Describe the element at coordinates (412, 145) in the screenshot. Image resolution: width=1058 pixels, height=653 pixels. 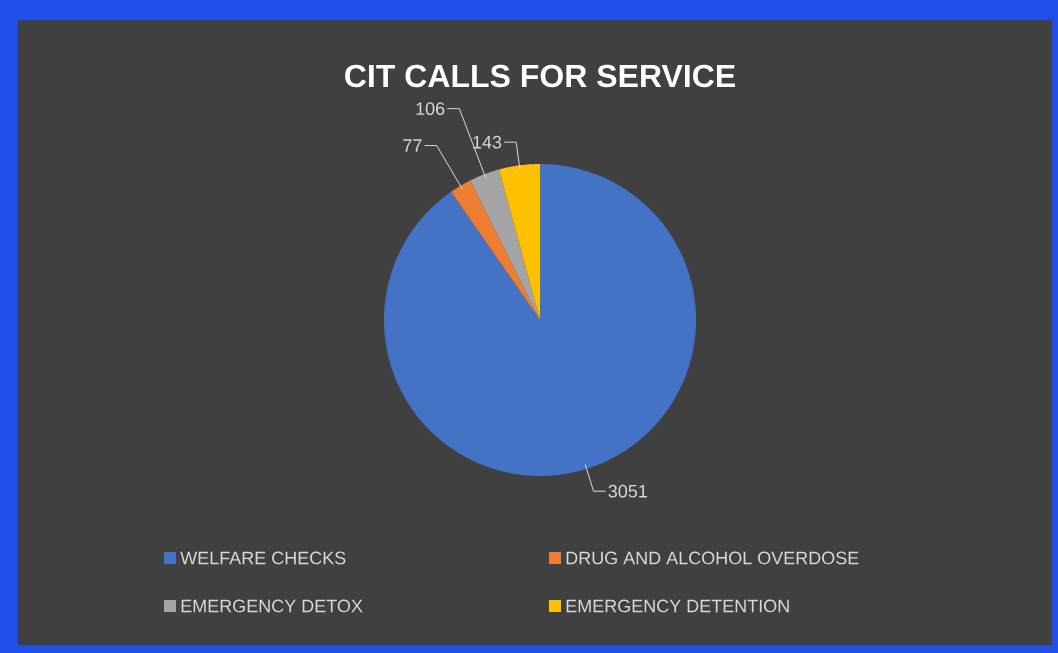
I see `data-label: 77` at that location.